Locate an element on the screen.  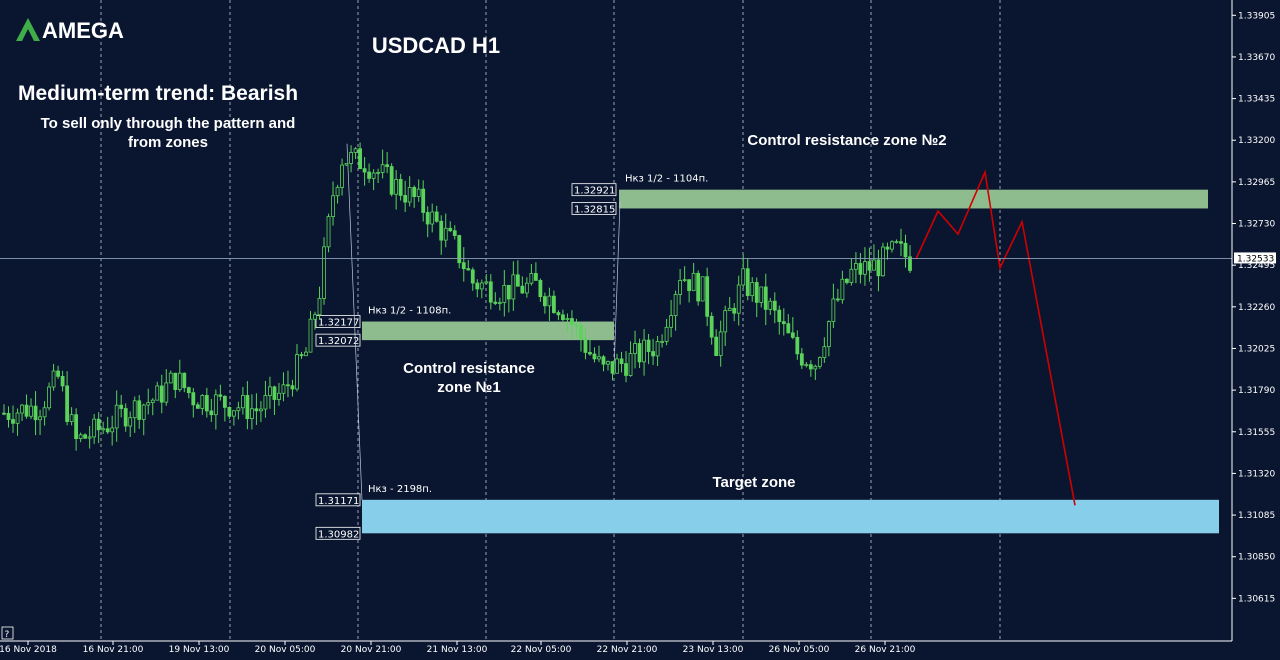
current-price-tag: 1.32533 is located at coordinates (1255, 258).